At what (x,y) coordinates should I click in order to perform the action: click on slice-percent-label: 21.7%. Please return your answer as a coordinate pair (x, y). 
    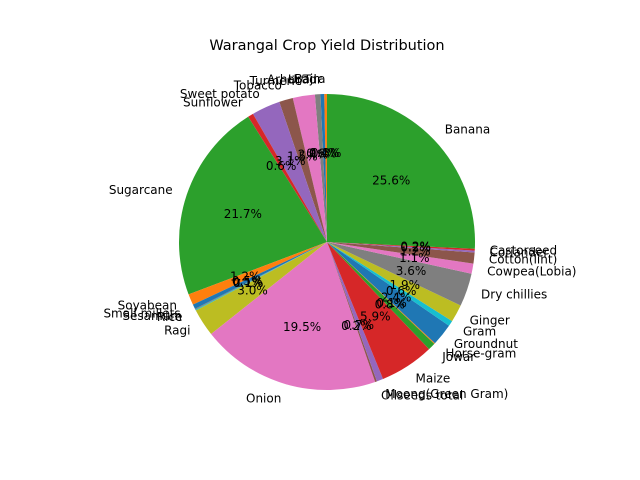
    Looking at the image, I should click on (243, 214).